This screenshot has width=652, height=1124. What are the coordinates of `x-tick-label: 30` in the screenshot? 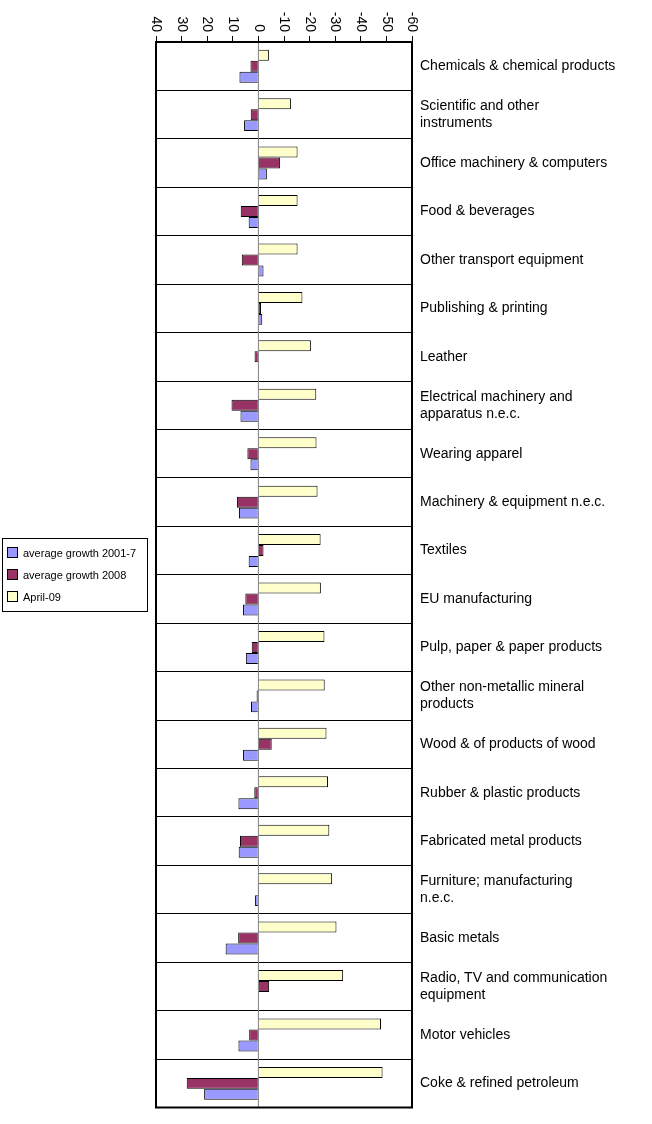 It's located at (182, 24).